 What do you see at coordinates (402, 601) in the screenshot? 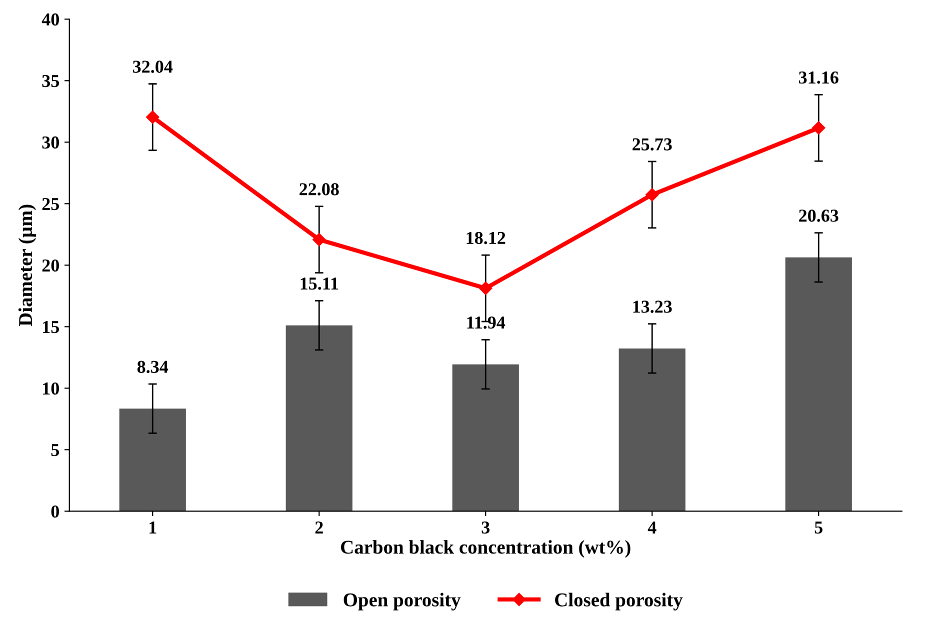
I see `legend-label: Open porosity` at bounding box center [402, 601].